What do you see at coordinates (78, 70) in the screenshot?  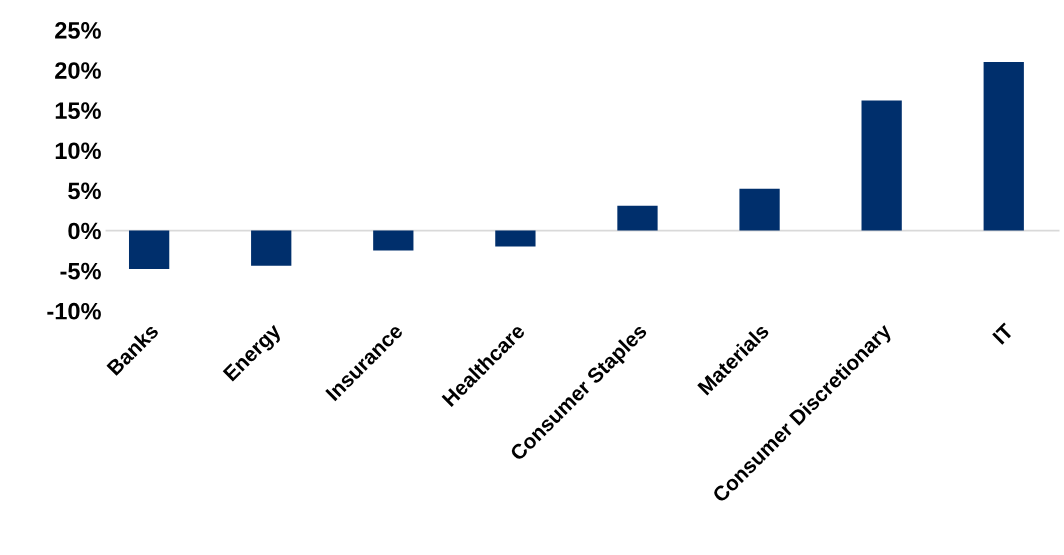 I see `y-tick-label: 20%` at bounding box center [78, 70].